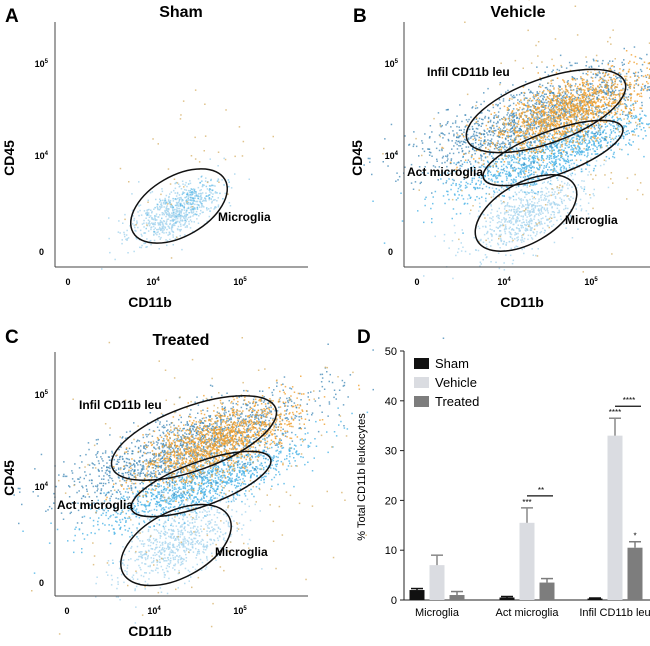 This screenshot has height=646, width=650. I want to click on x-tick-label: 105, so click(240, 282).